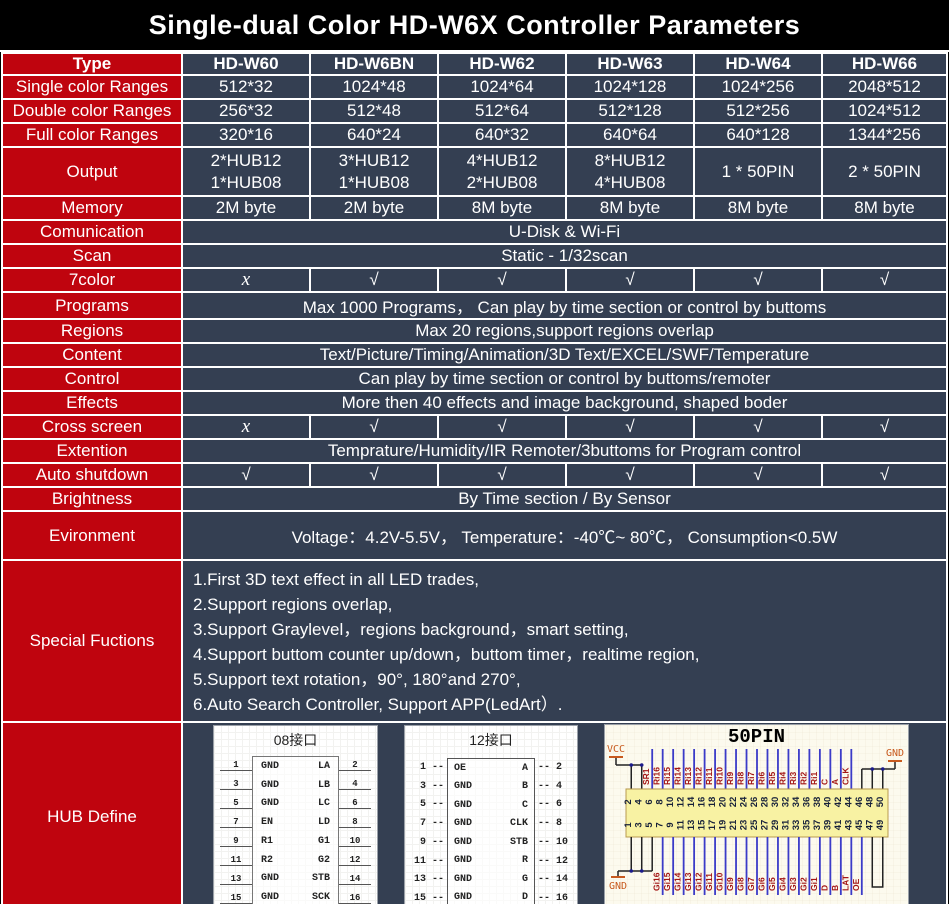 This screenshot has height=904, width=949. I want to click on signal-label: Ri10, so click(720, 776).